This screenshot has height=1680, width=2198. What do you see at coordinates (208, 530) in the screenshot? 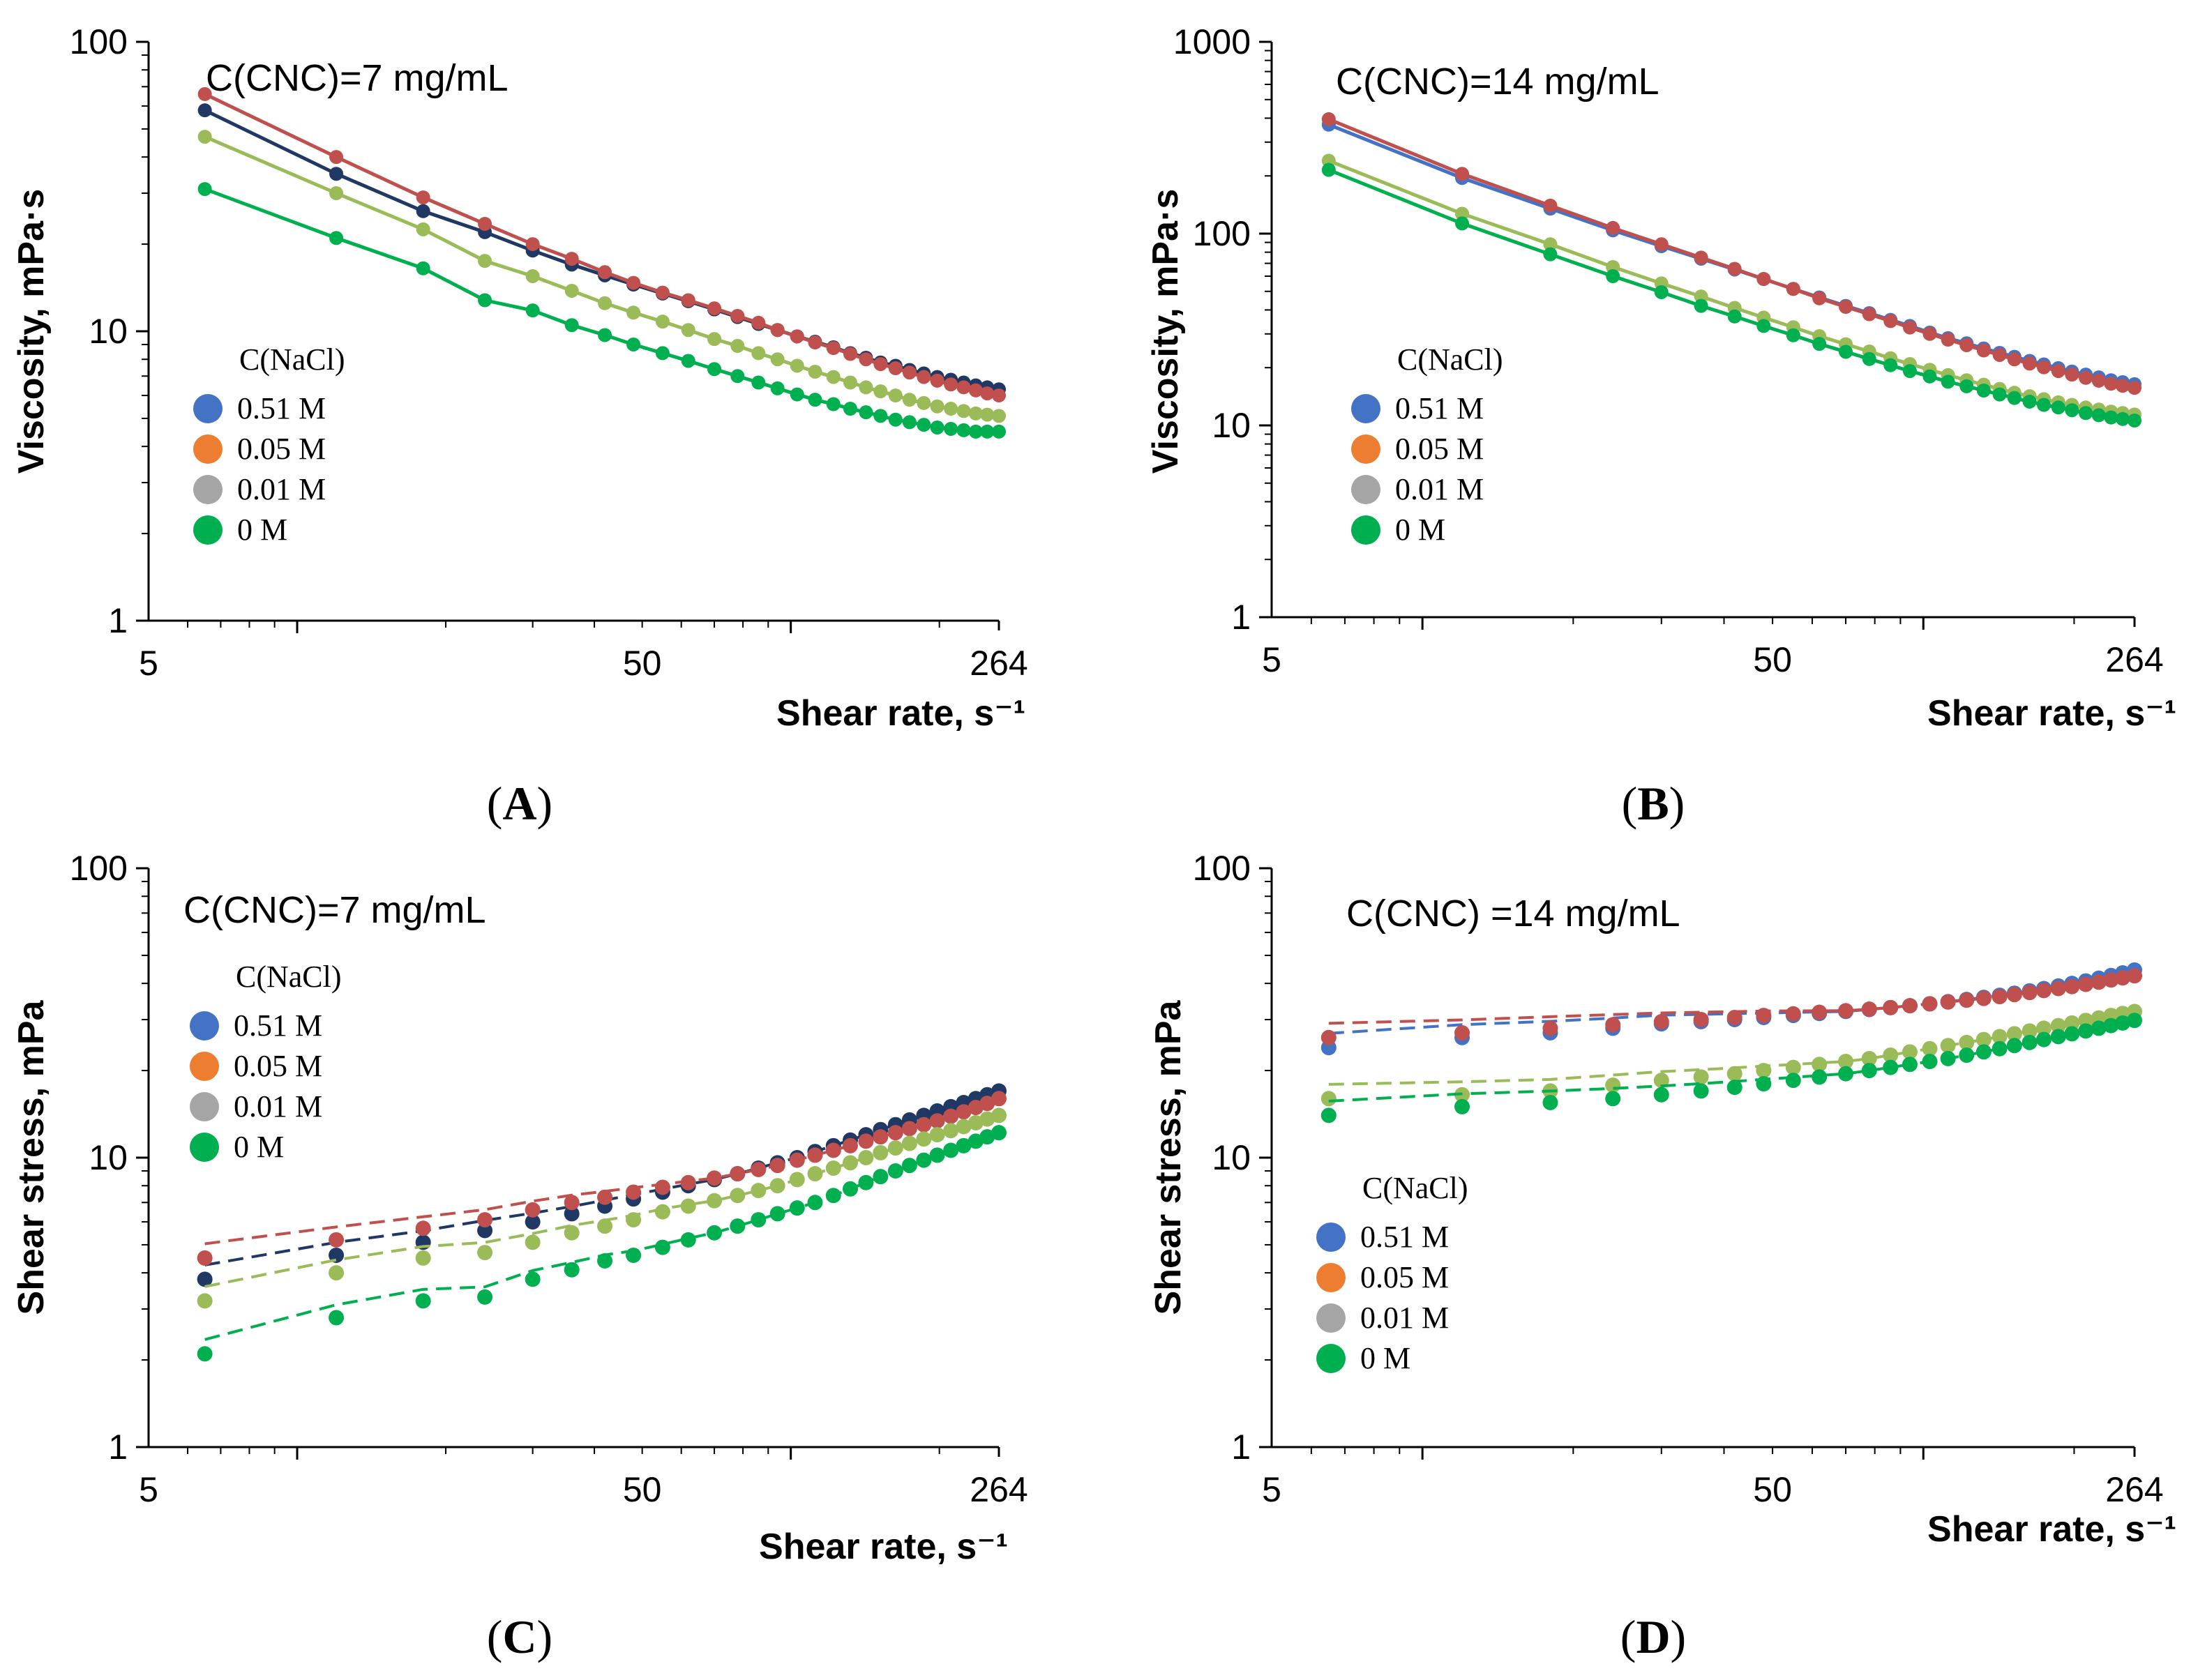
I see `legend-marker` at bounding box center [208, 530].